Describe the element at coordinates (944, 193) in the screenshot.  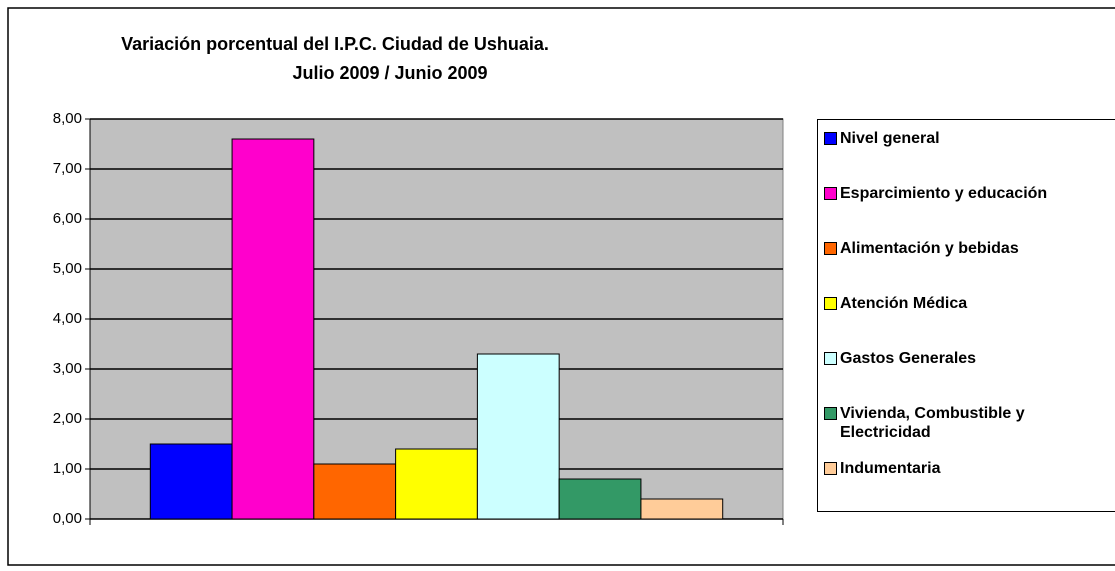
I see `legend-label: Esparcimiento y educación` at that location.